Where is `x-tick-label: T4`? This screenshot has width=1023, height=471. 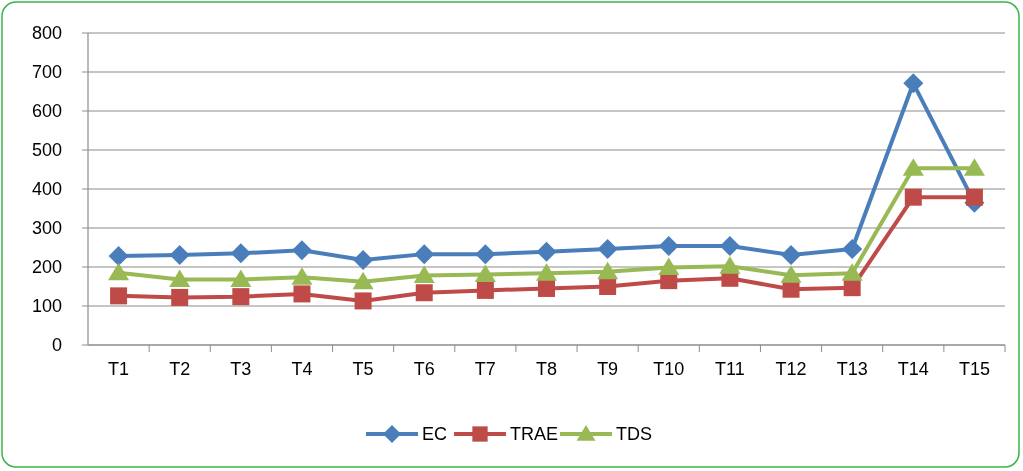
x-tick-label: T4 is located at coordinates (302, 369).